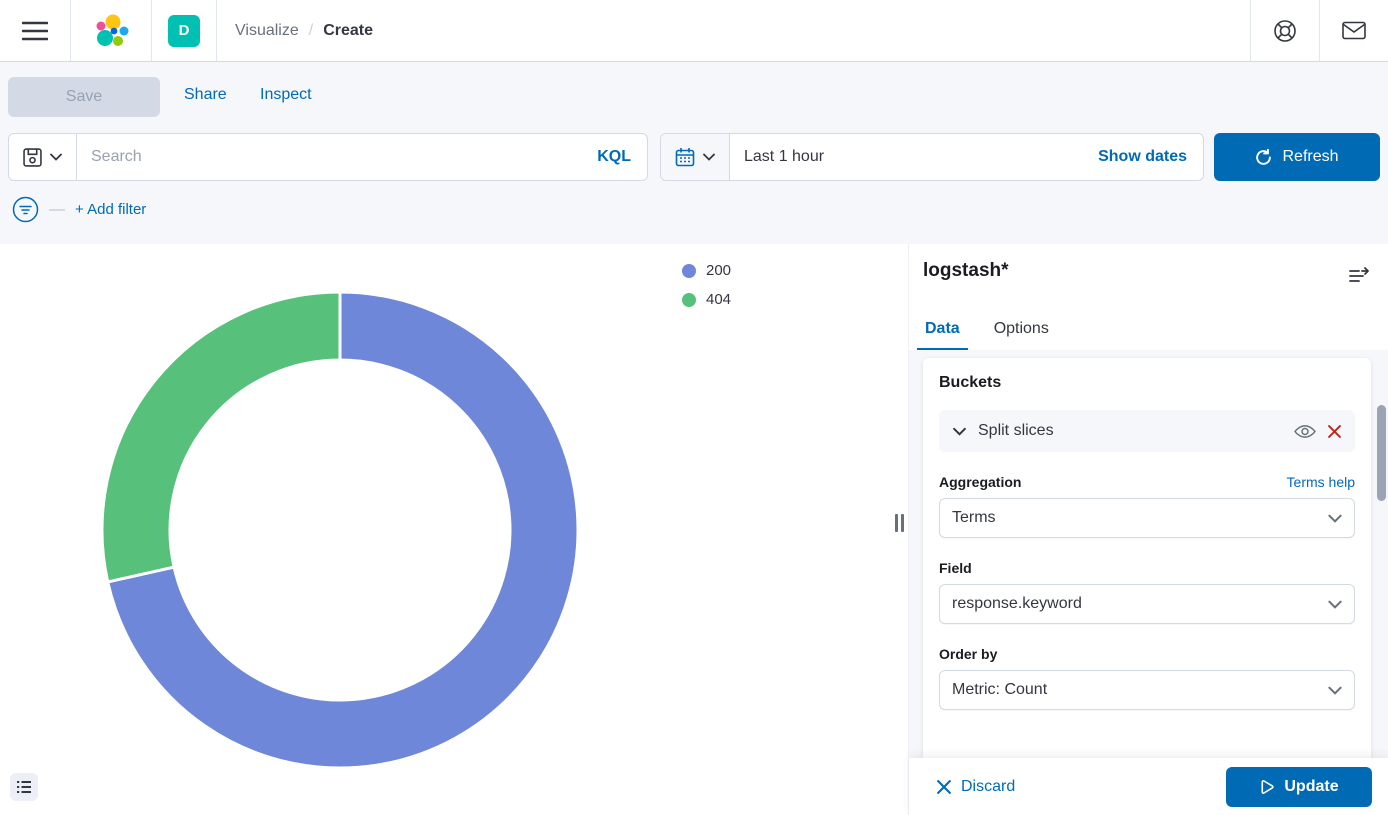 The width and height of the screenshot is (1388, 815). I want to click on tab-options: Options, so click(1021, 331).